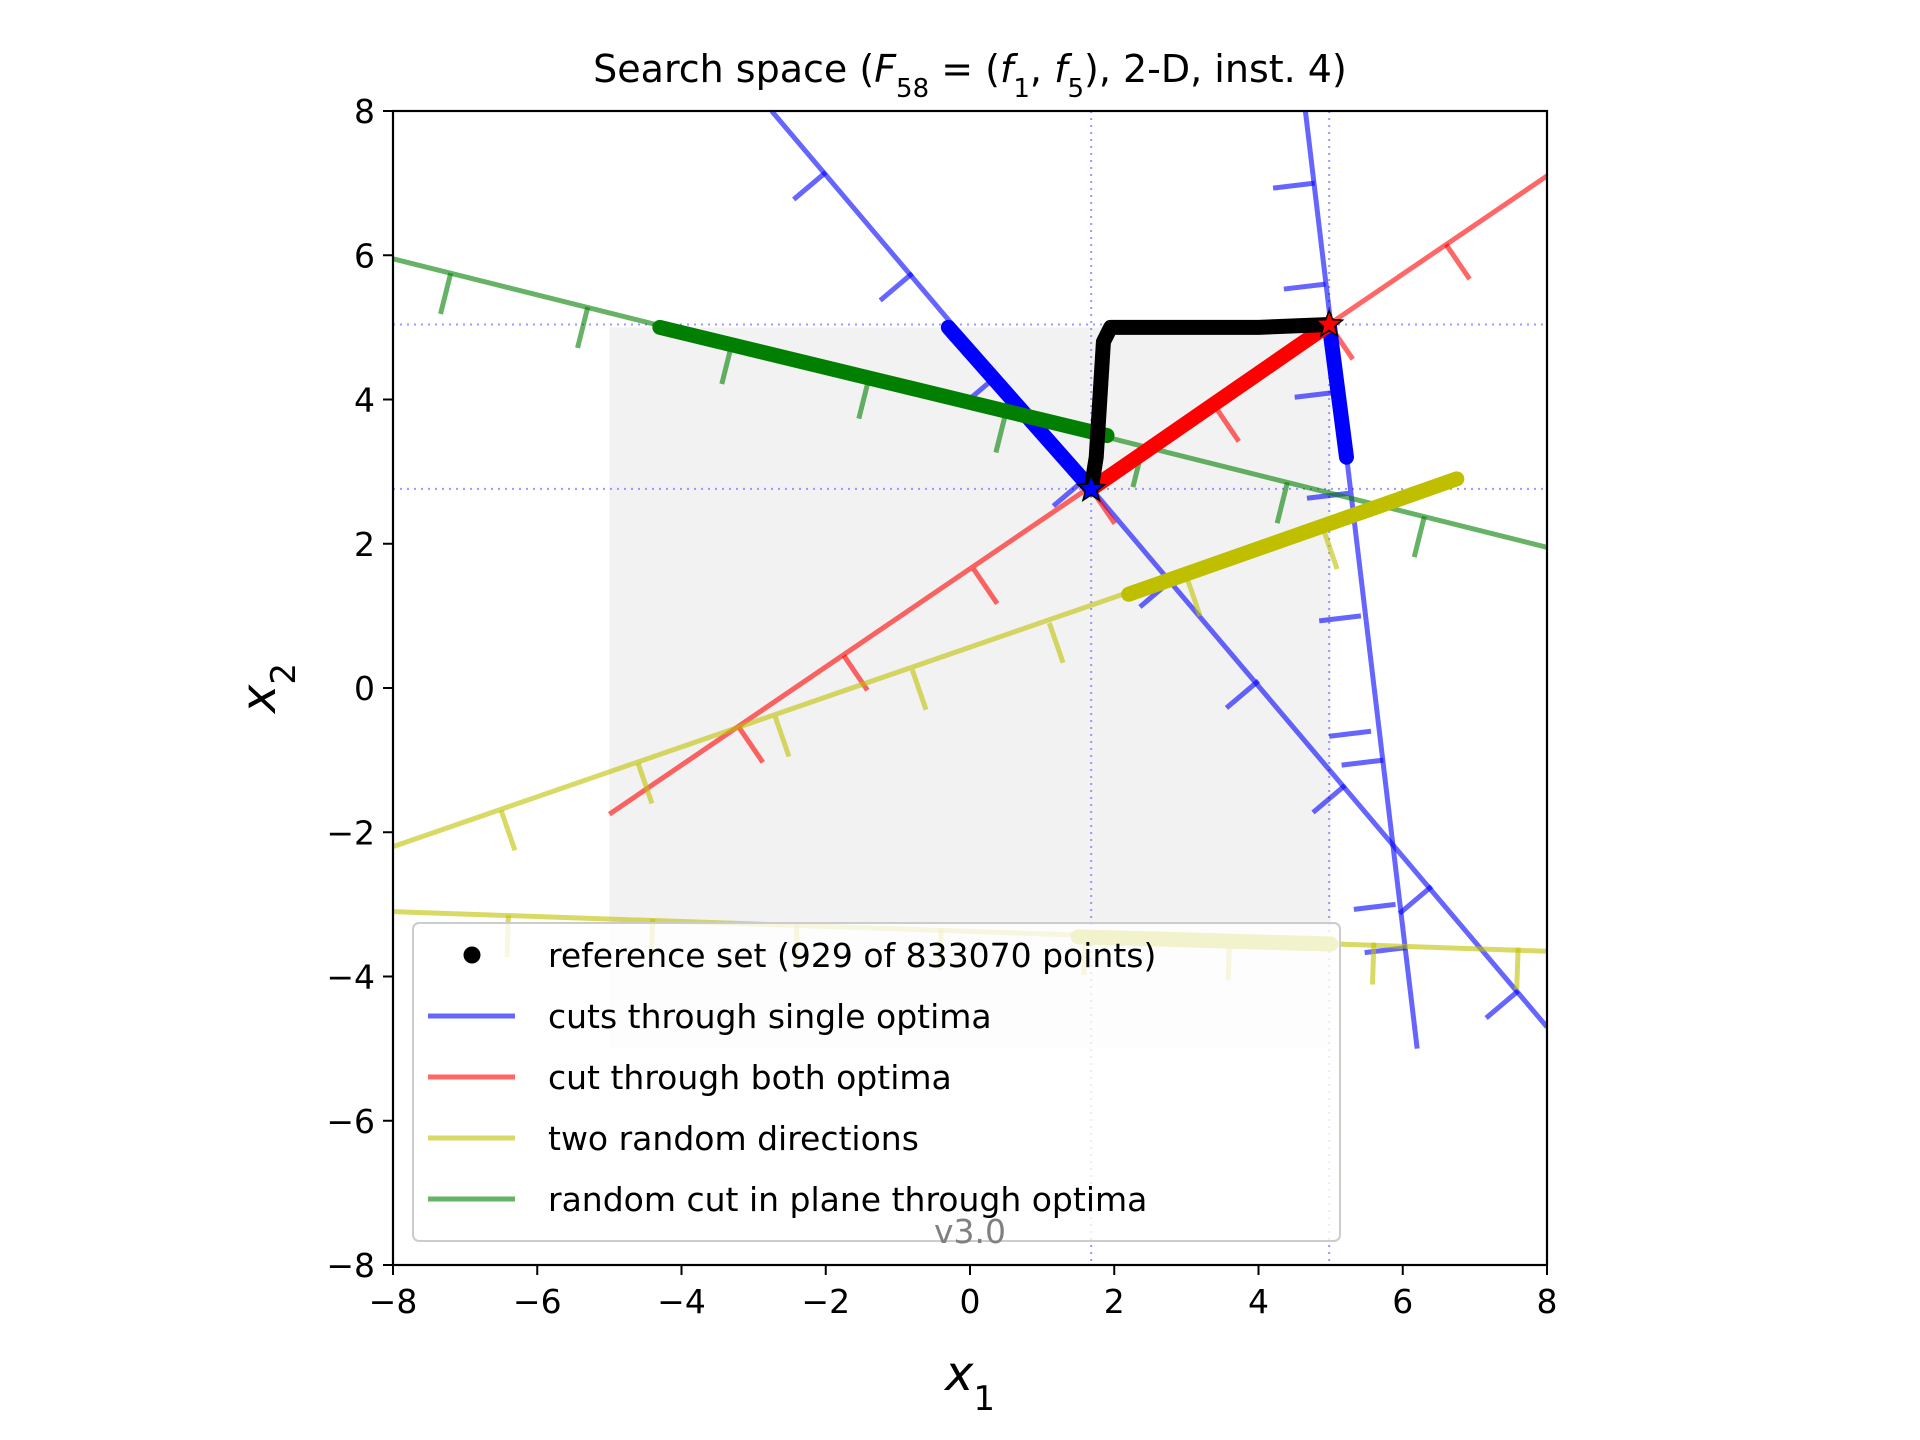 The image size is (1920, 1440). Describe the element at coordinates (825, 1301) in the screenshot. I see `x-tick-label: −2` at that location.